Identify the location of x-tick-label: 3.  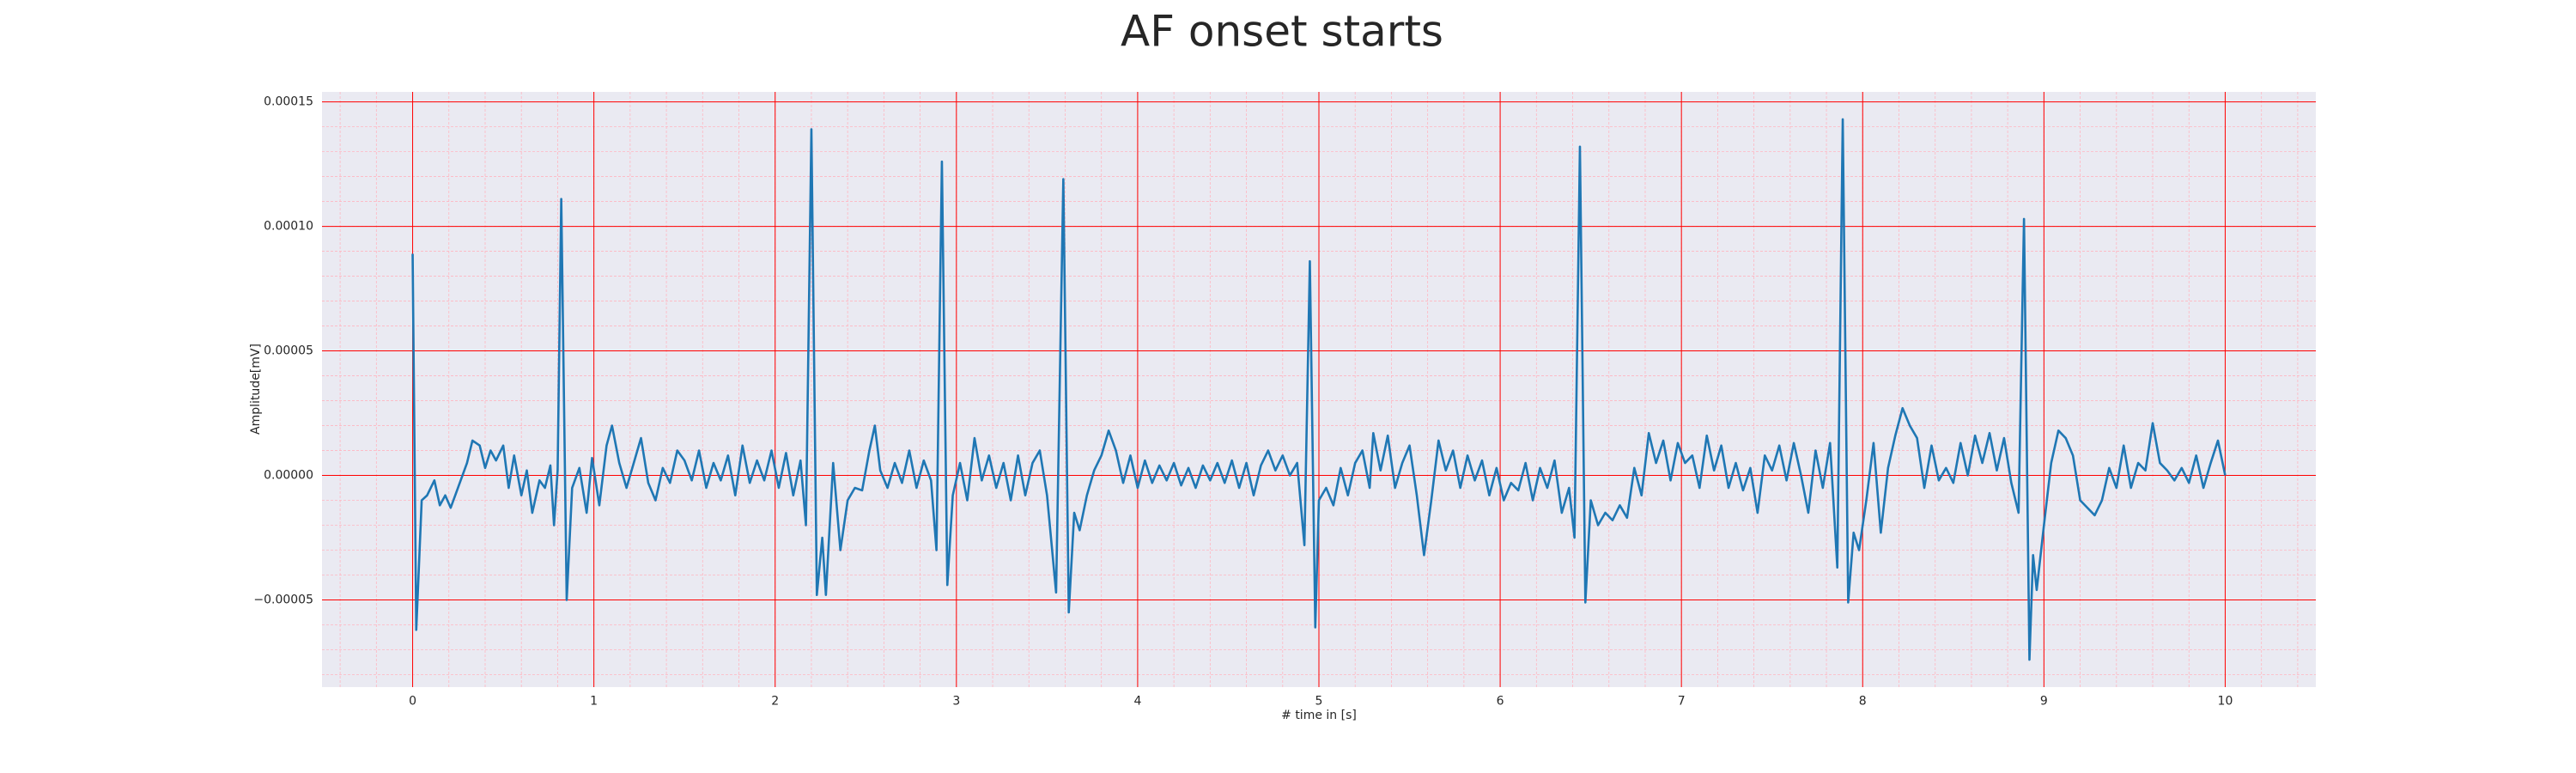
(956, 702).